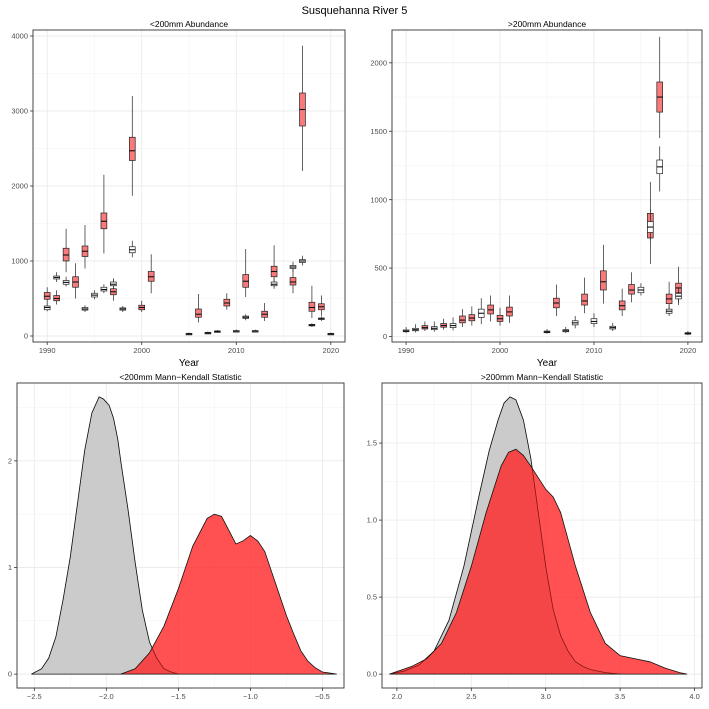 Image resolution: width=709 pixels, height=709 pixels. What do you see at coordinates (10, 460) in the screenshot?
I see `y-tick-label: 2` at bounding box center [10, 460].